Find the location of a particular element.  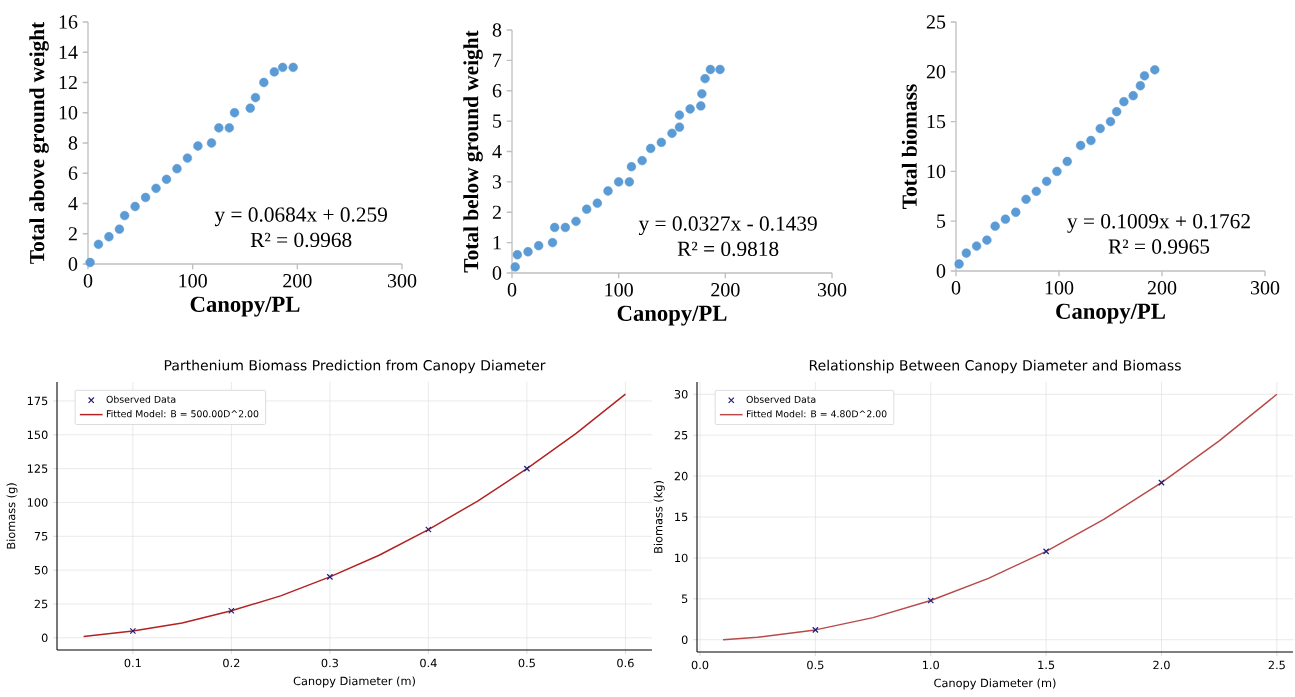

x-axis-title: Canopy Diameter (m) is located at coordinates (995, 684).